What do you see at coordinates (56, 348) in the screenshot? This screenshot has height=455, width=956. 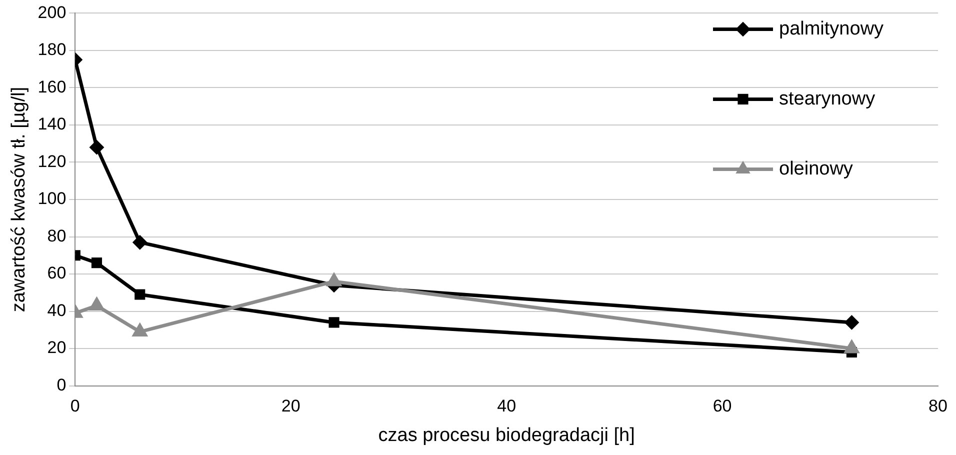 I see `y-tick-label: 20` at bounding box center [56, 348].